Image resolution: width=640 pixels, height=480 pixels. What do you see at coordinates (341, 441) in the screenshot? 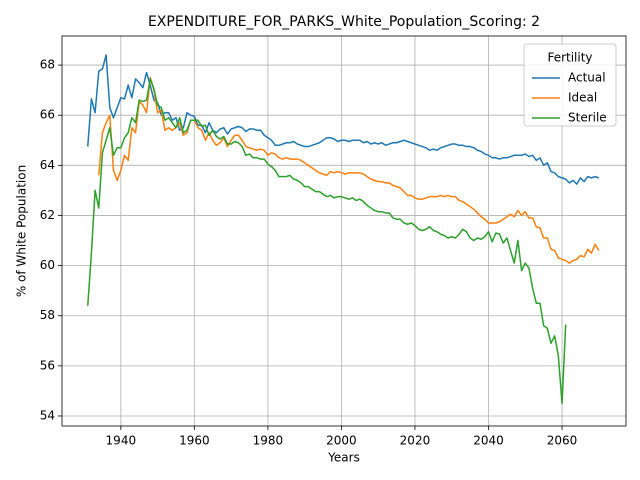
I see `x-tick-label: 2000` at bounding box center [341, 441].